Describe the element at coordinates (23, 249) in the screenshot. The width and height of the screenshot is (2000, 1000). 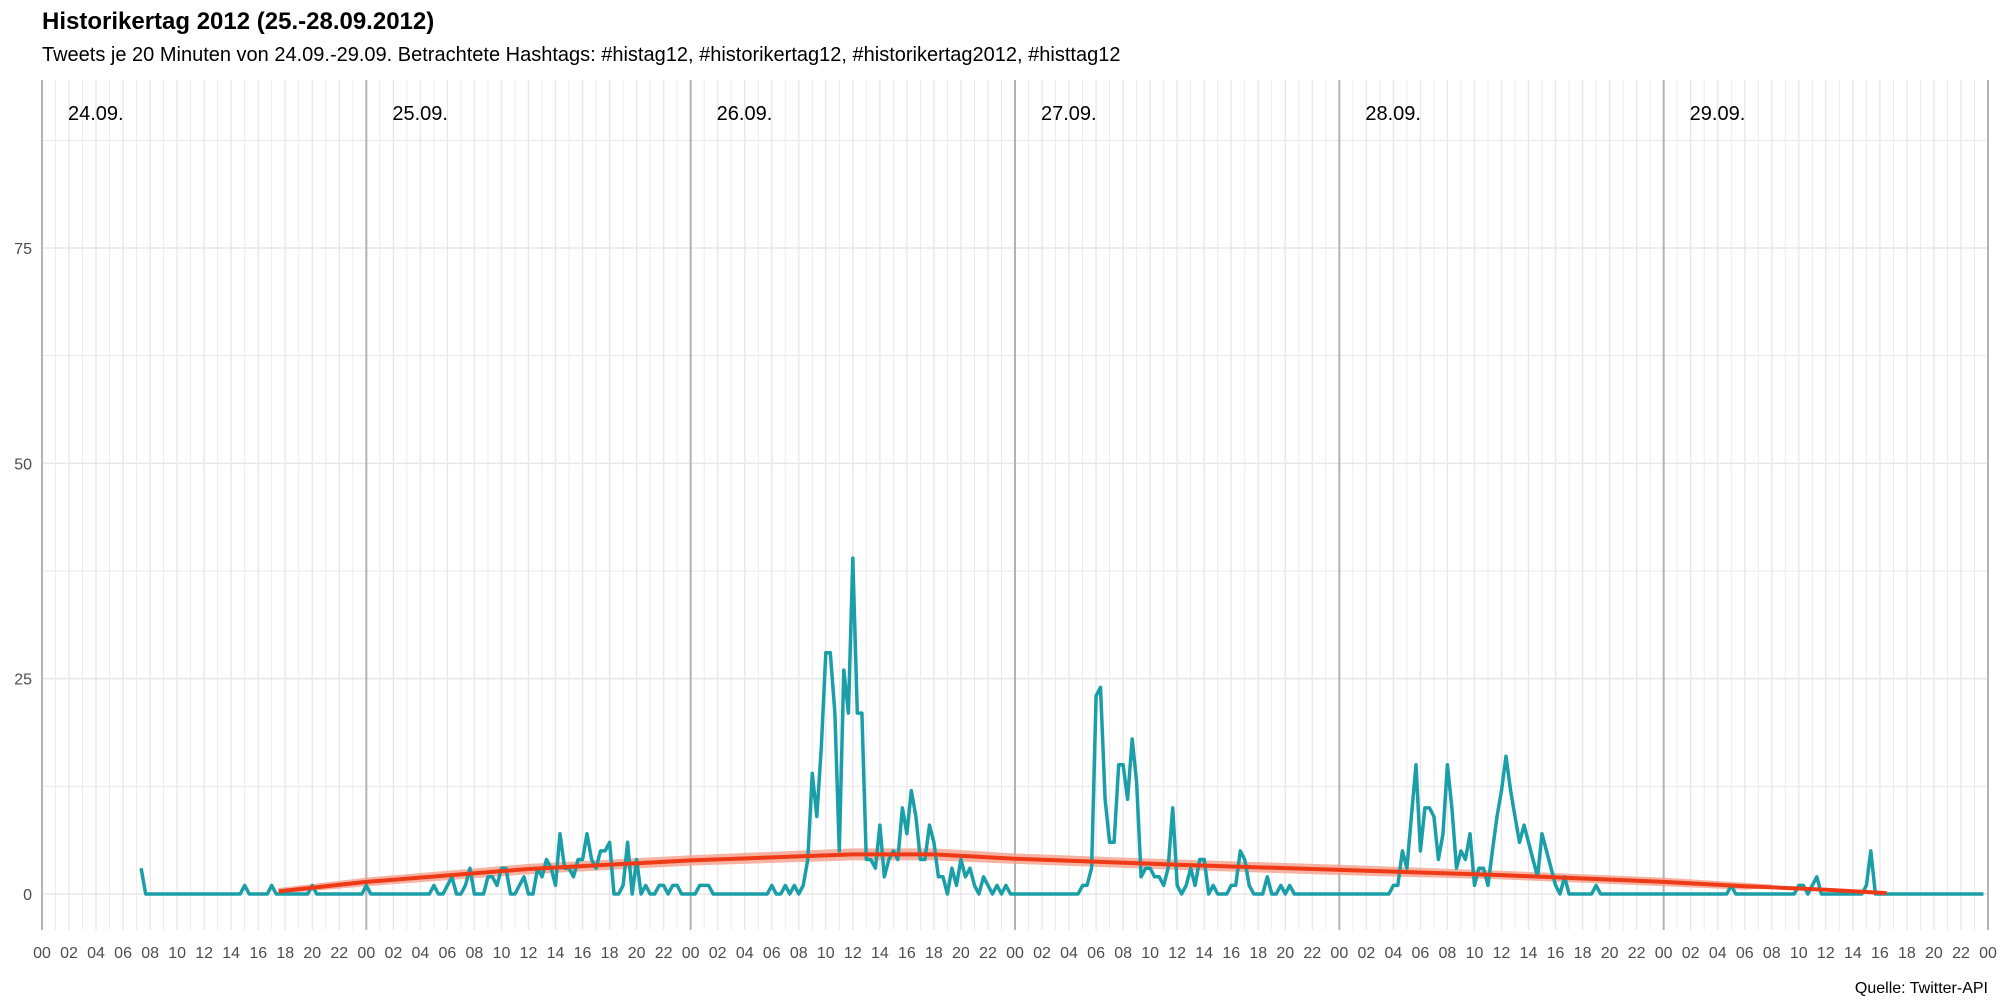
I see `y-tick-label: 75` at that location.